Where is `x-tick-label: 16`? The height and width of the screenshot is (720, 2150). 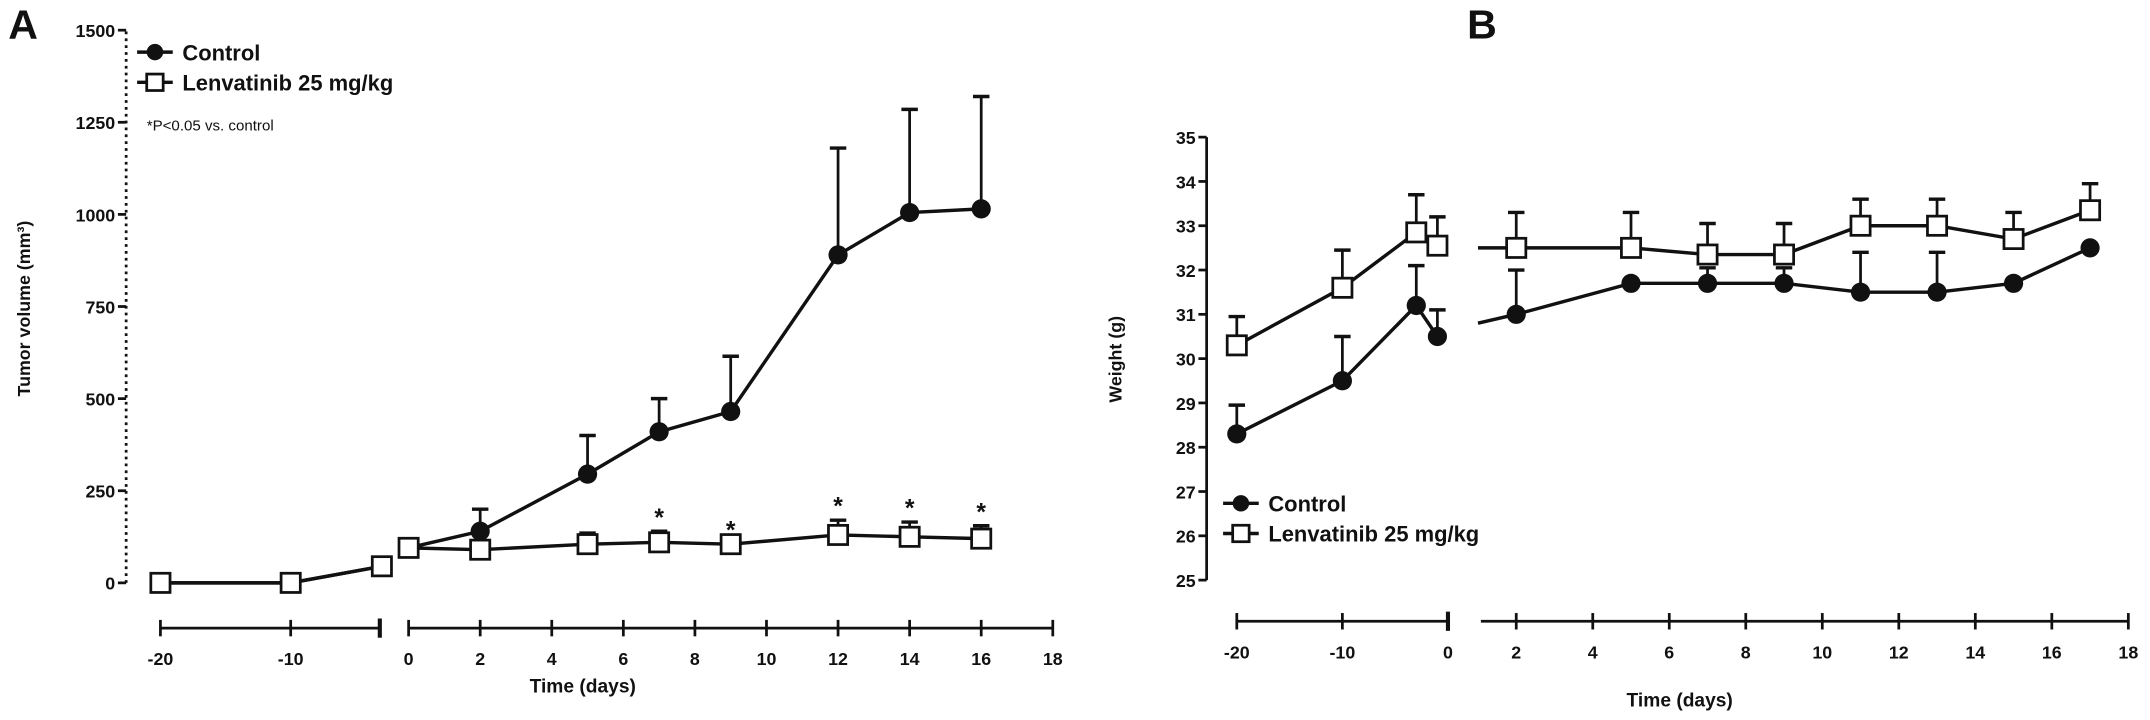 x-tick-label: 16 is located at coordinates (2052, 652).